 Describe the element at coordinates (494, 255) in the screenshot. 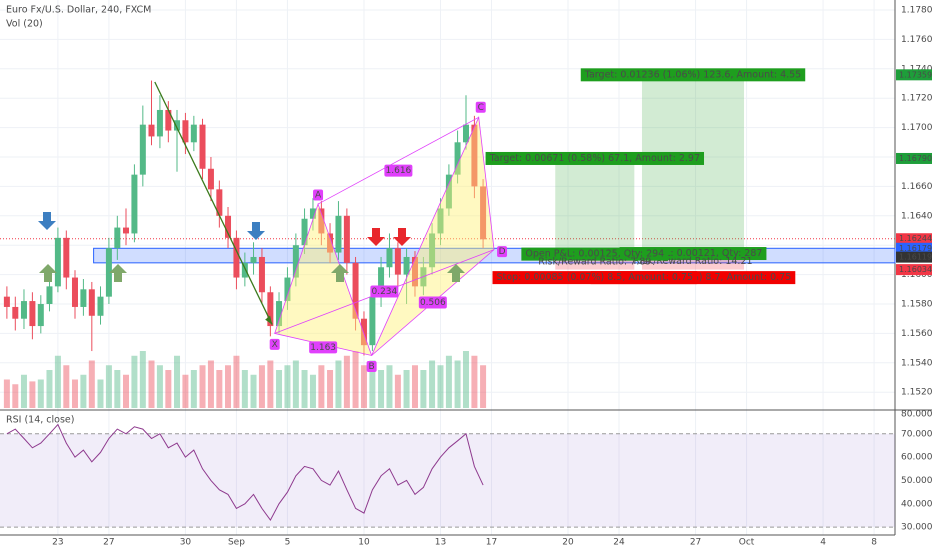

I see `support-zone` at that location.